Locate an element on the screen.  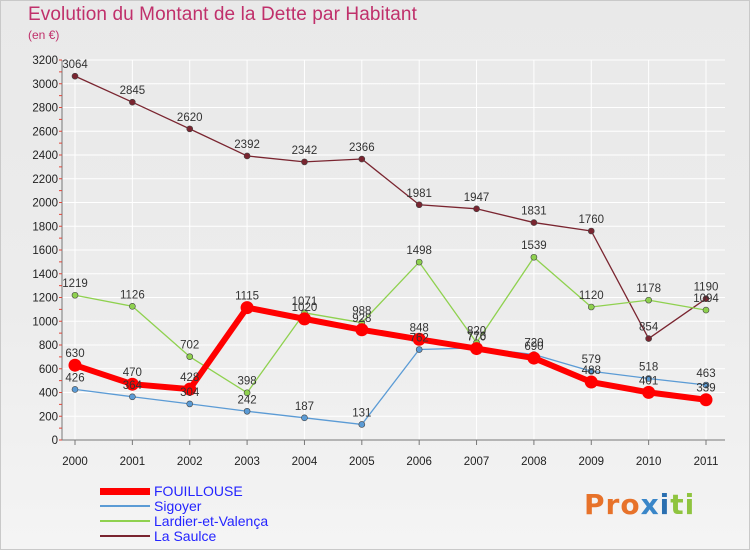
data-label-1: 304 is located at coordinates (190, 393).